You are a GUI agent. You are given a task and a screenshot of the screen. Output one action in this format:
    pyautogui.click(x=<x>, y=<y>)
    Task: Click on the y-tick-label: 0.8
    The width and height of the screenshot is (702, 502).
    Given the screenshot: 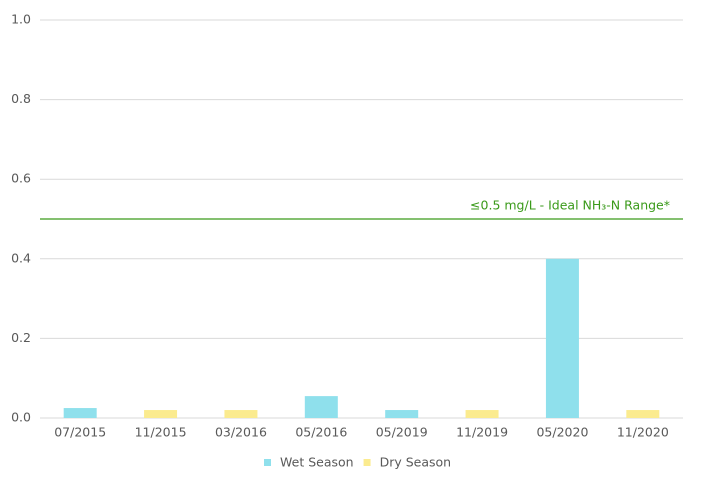 What is the action you would take?
    pyautogui.click(x=21, y=98)
    